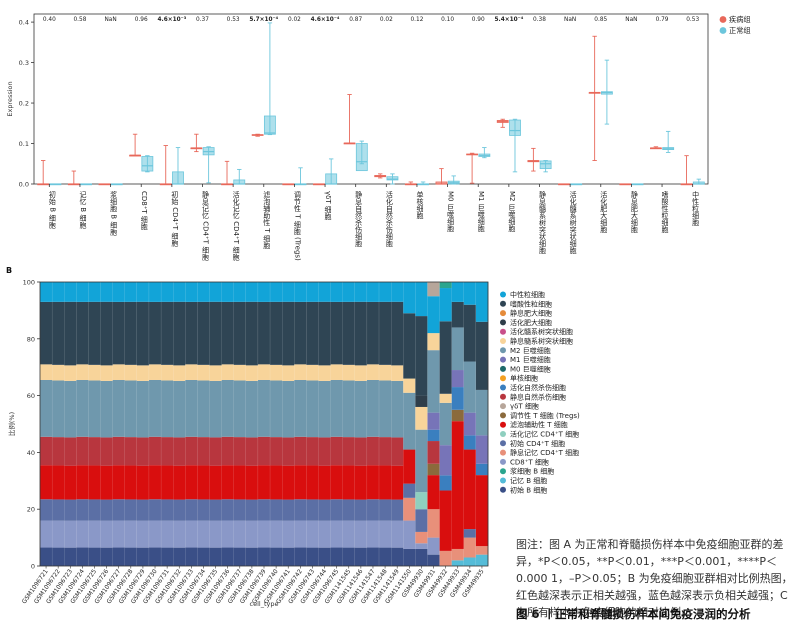 The width and height of the screenshot is (806, 638). I want to click on y-tick-label: 0.1, so click(24, 144).